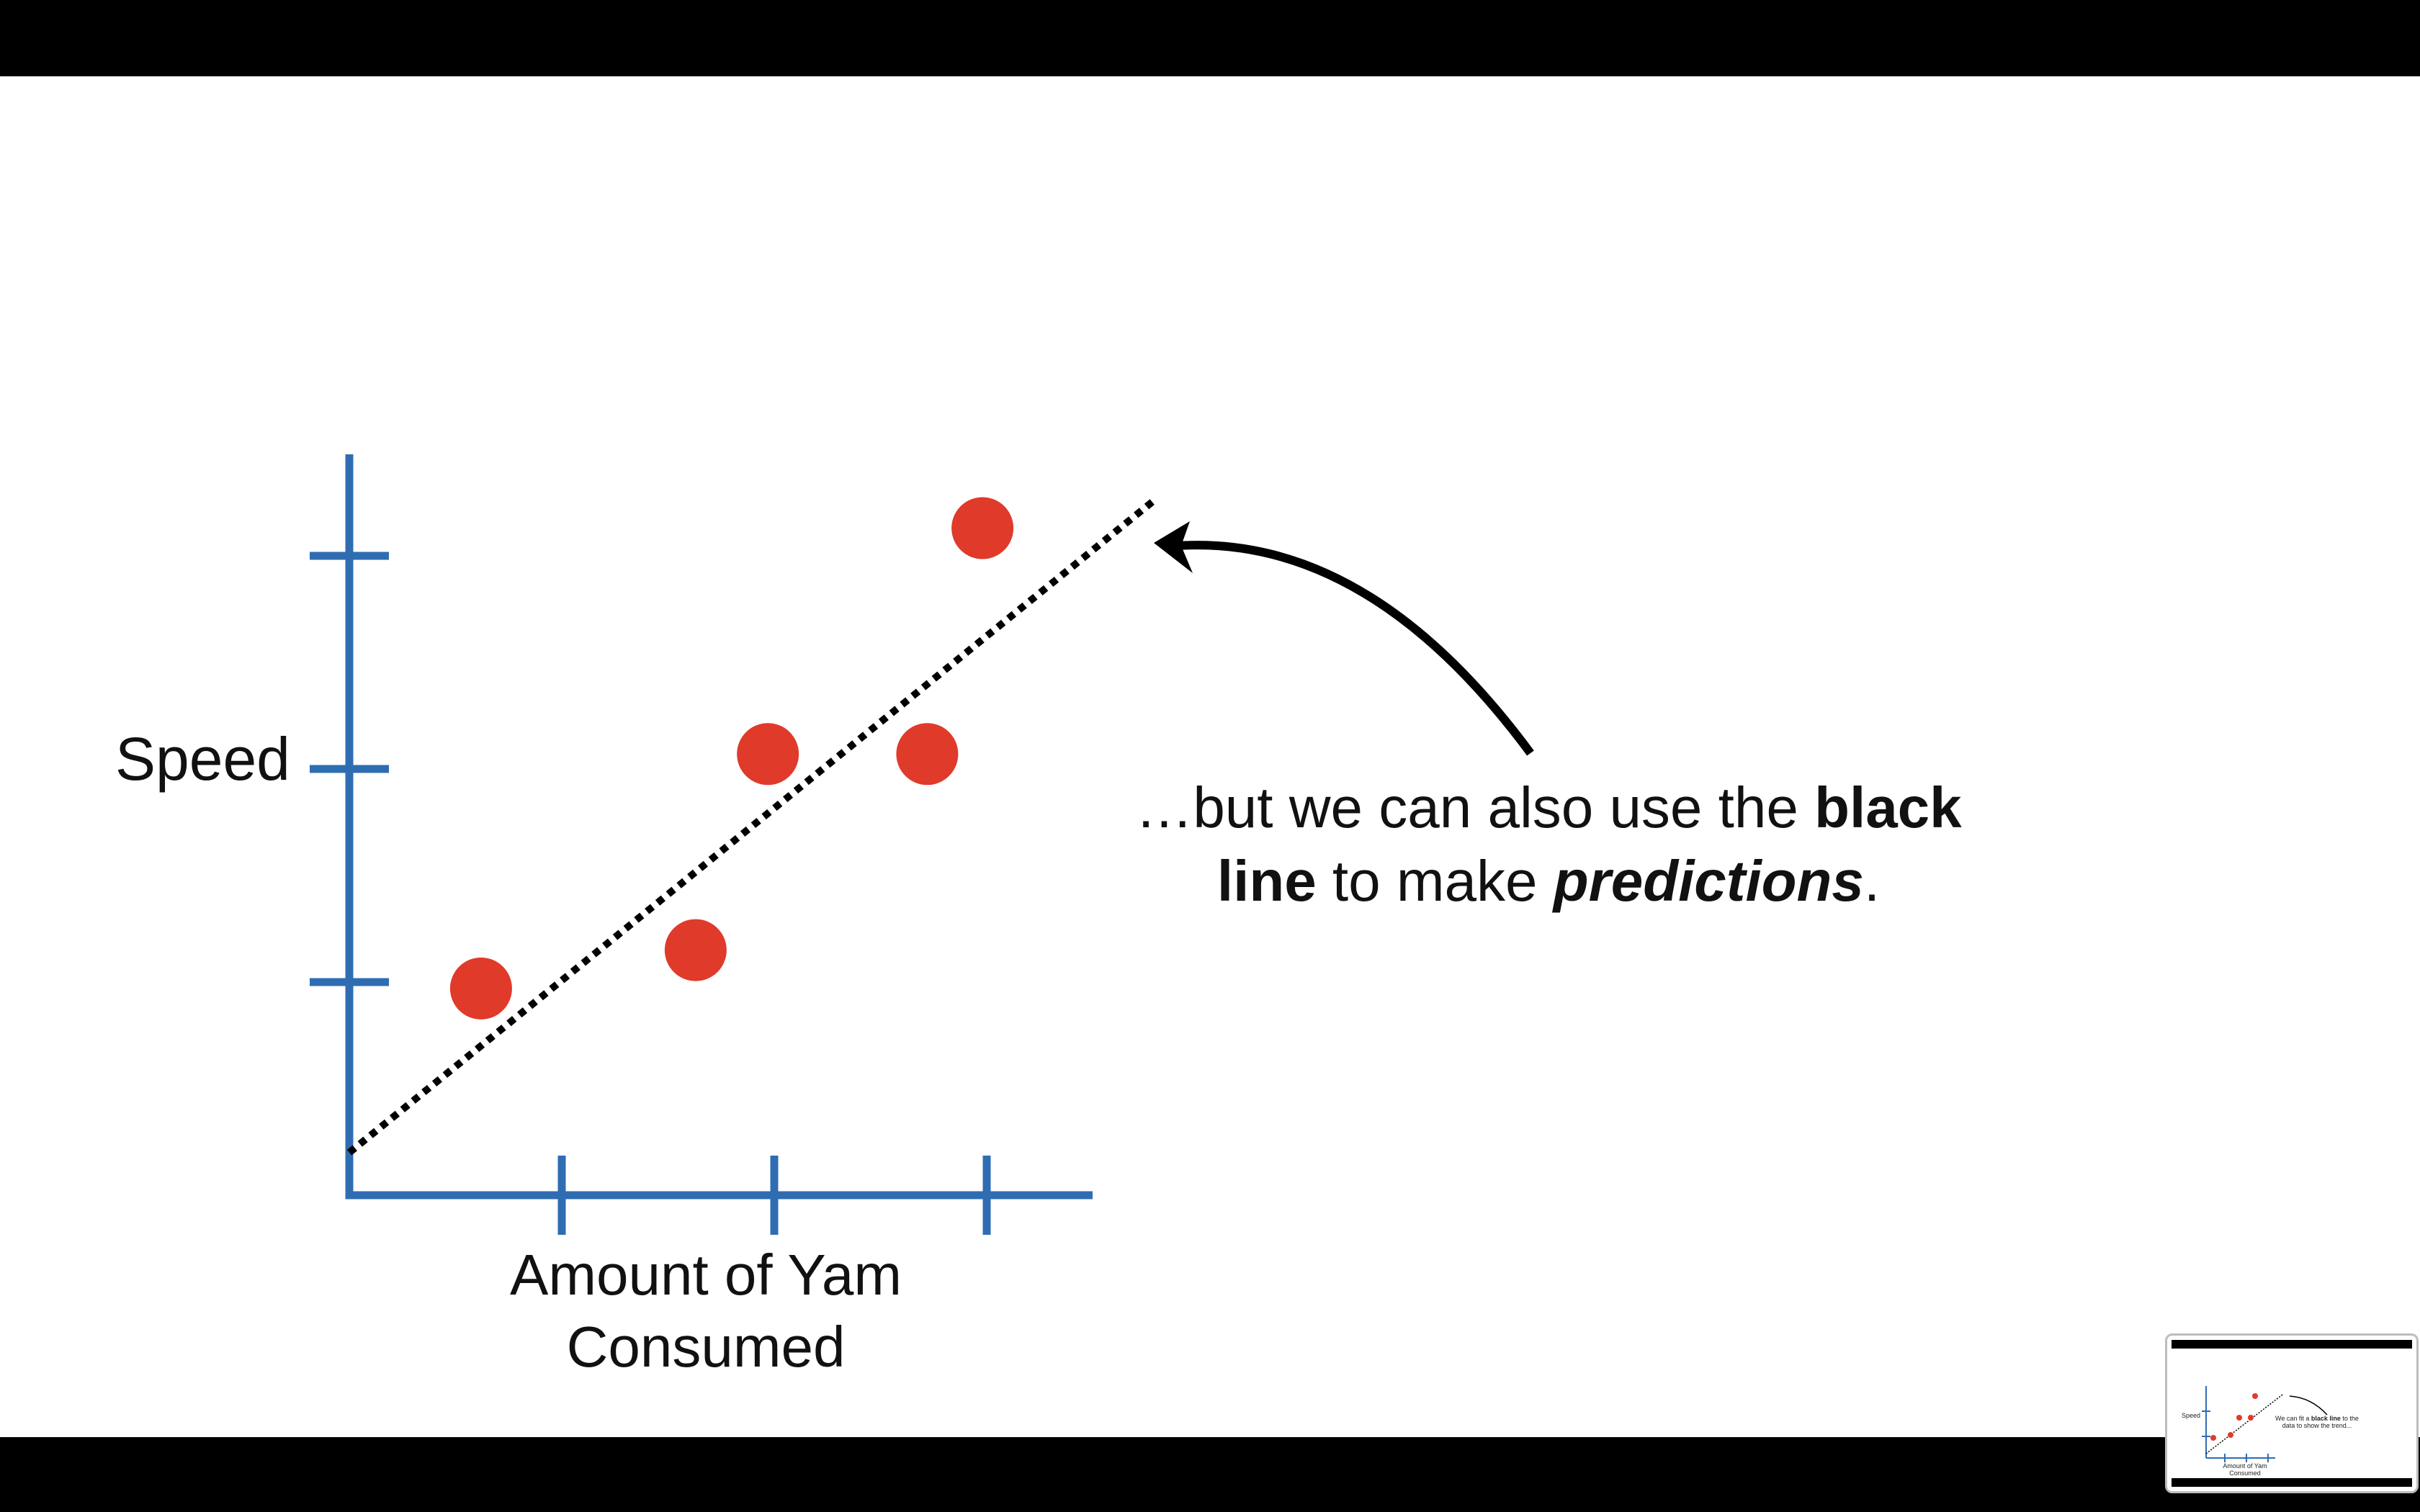 Image resolution: width=2420 pixels, height=1512 pixels. Describe the element at coordinates (1435, 881) in the screenshot. I see `caption-text-2: to make` at that location.